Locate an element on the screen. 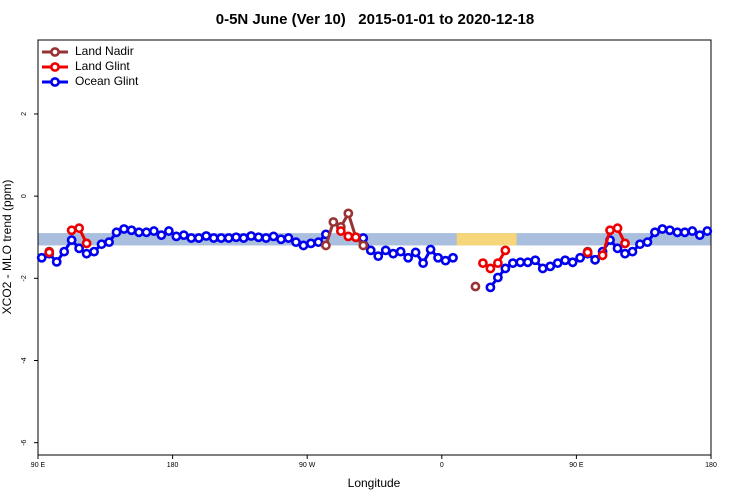  highlight-range is located at coordinates (486, 239).